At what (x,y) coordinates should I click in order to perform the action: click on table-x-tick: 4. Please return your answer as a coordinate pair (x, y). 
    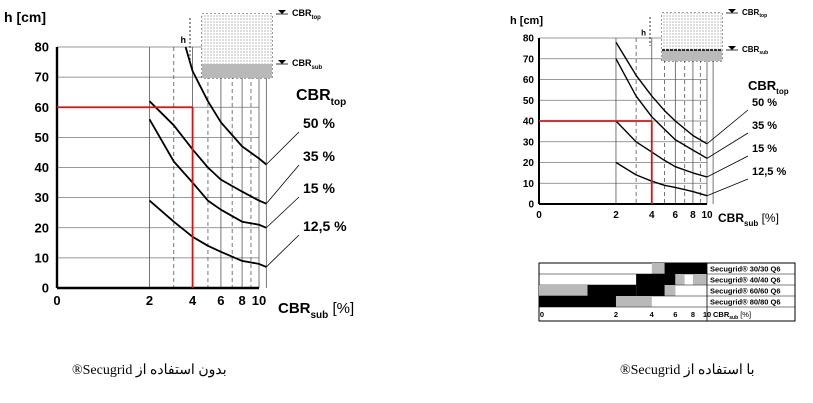
    Looking at the image, I should click on (652, 314).